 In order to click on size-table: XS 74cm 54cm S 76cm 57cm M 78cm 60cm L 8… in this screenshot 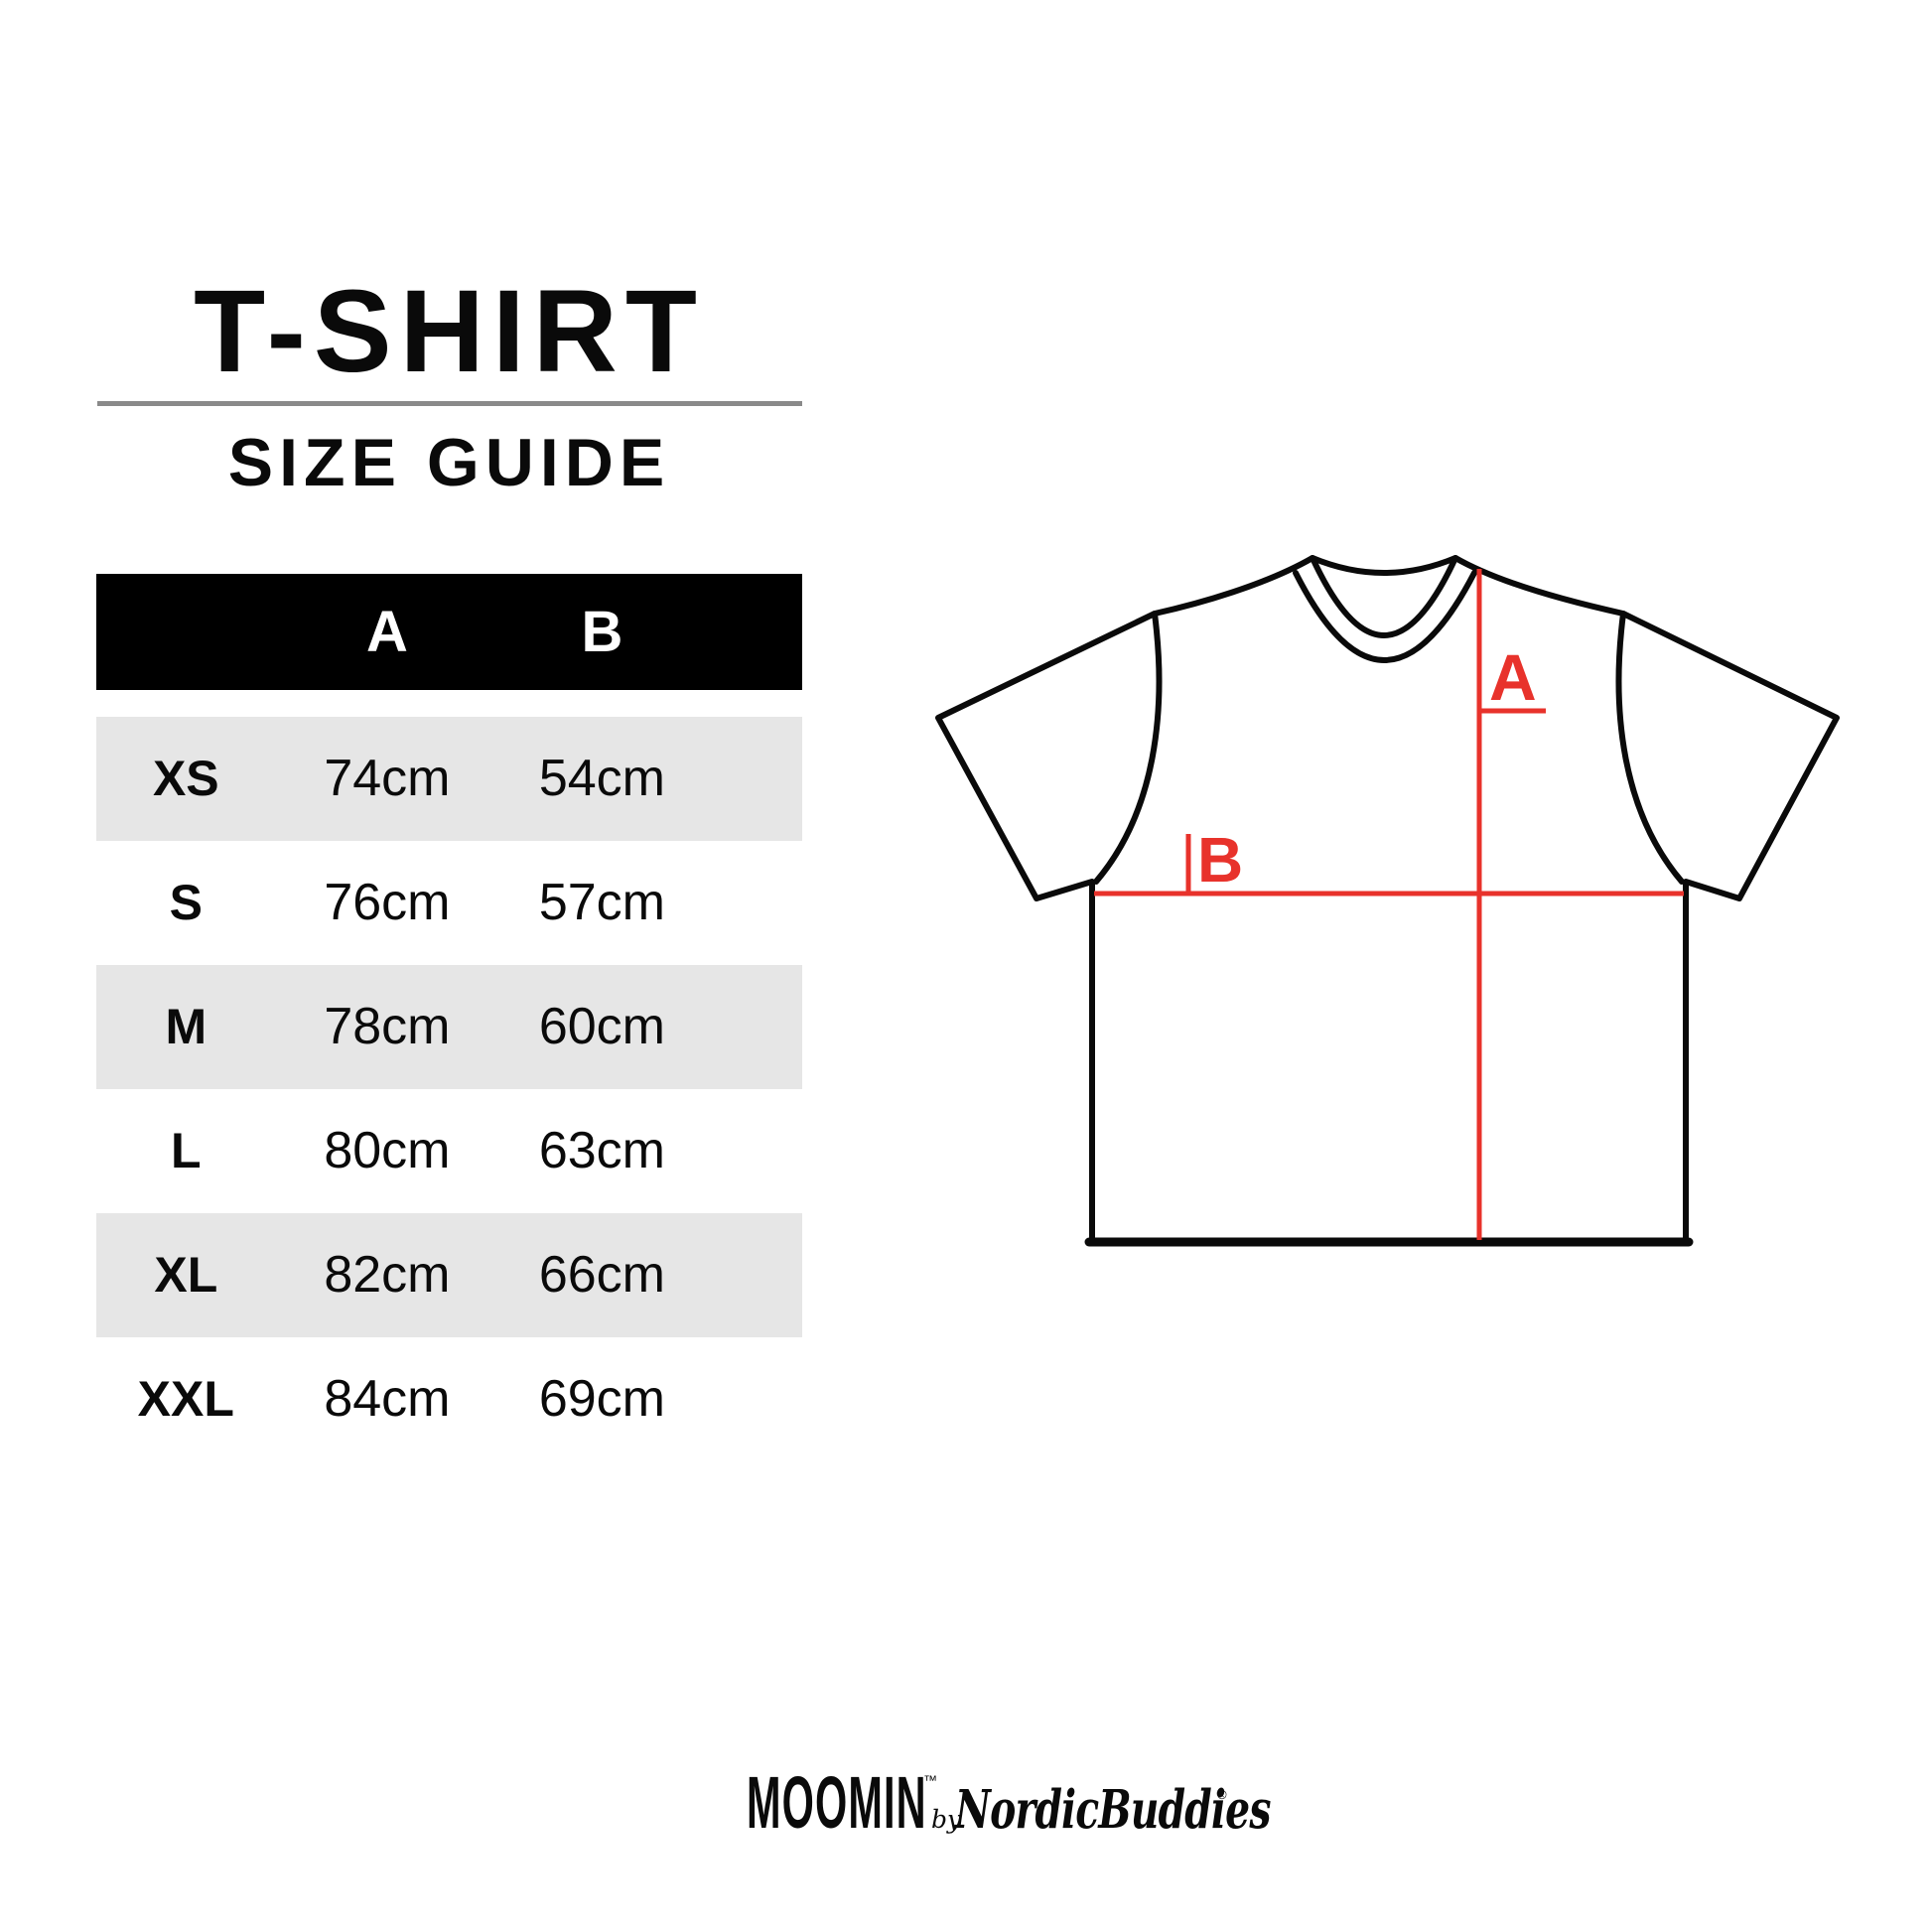, I will do `click(449, 1089)`.